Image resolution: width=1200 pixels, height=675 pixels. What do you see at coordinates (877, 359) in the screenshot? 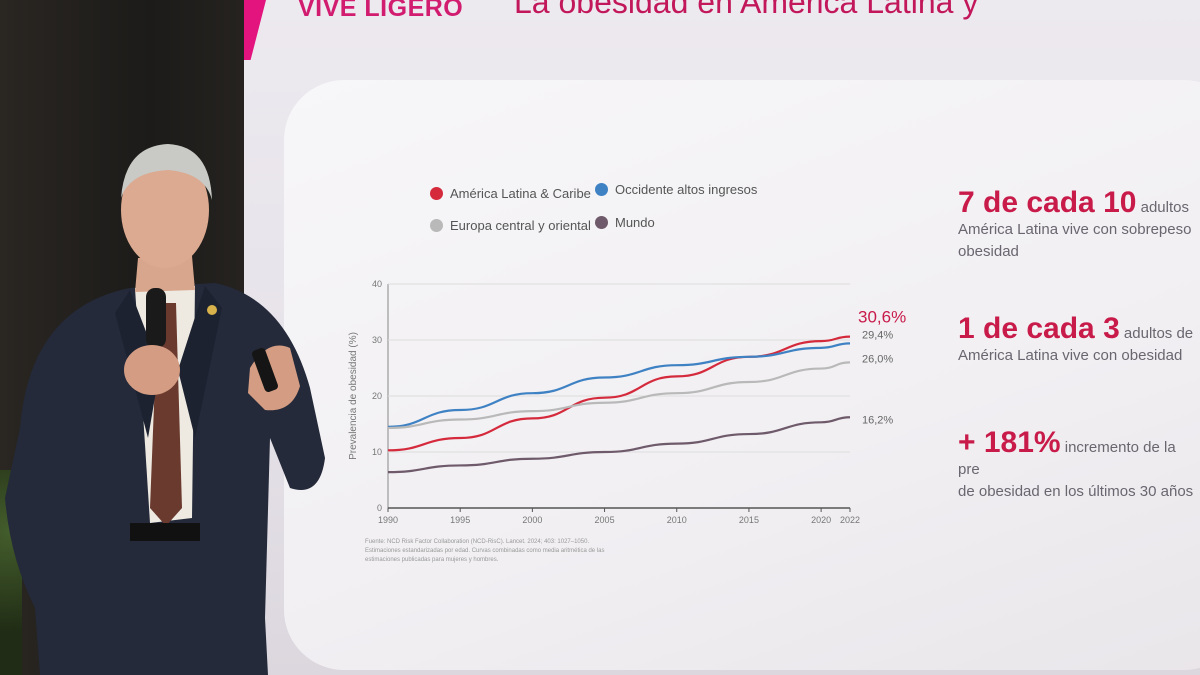
I see `series-end-label: 26,0%` at bounding box center [877, 359].